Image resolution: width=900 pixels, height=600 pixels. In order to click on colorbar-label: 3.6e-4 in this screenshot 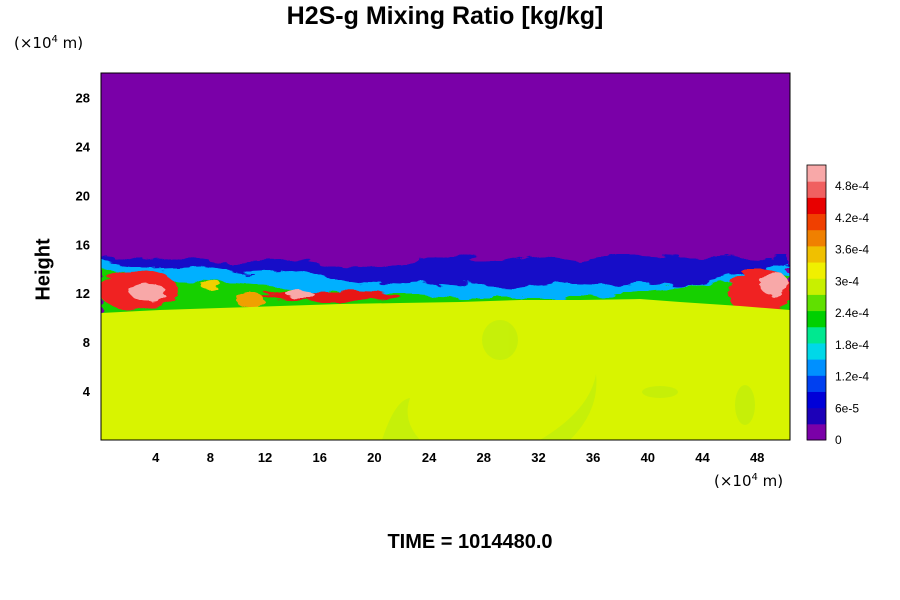, I will do `click(852, 250)`.